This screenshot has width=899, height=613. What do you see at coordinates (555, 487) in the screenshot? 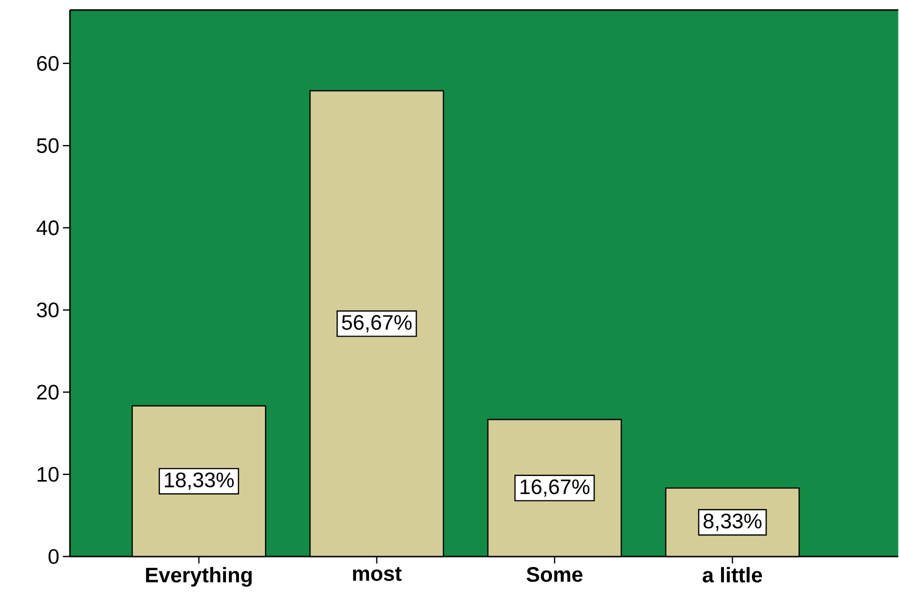
I see `data-label: 16,67%` at bounding box center [555, 487].